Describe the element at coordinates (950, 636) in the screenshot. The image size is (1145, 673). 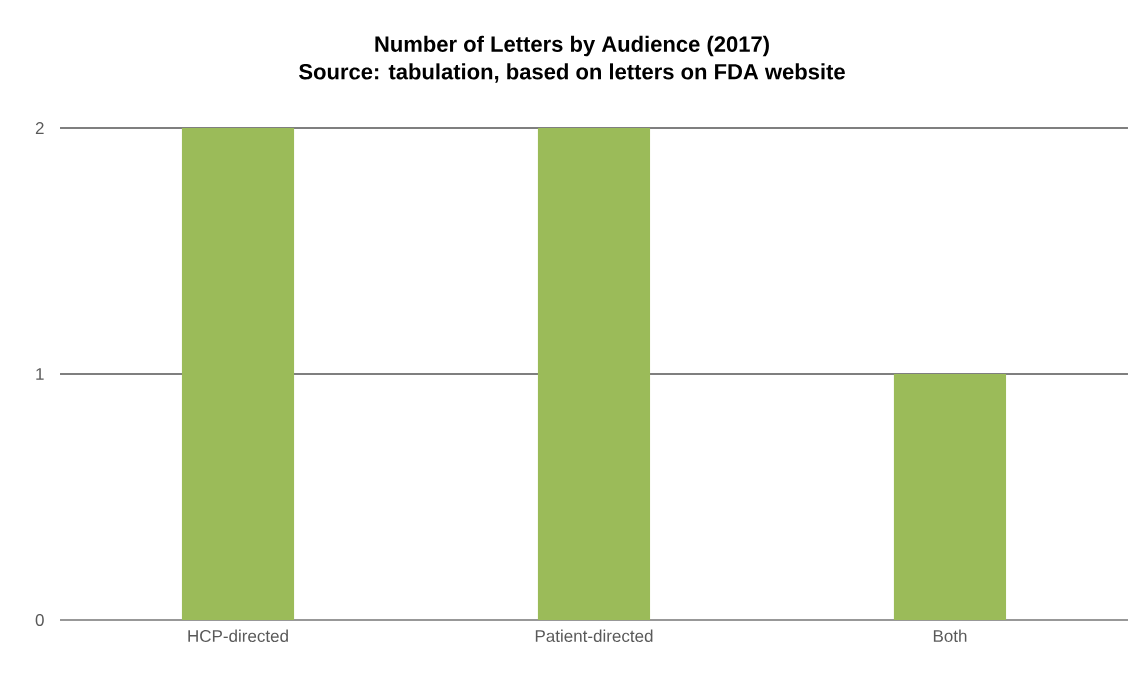
I see `x-tick-label: Both` at that location.